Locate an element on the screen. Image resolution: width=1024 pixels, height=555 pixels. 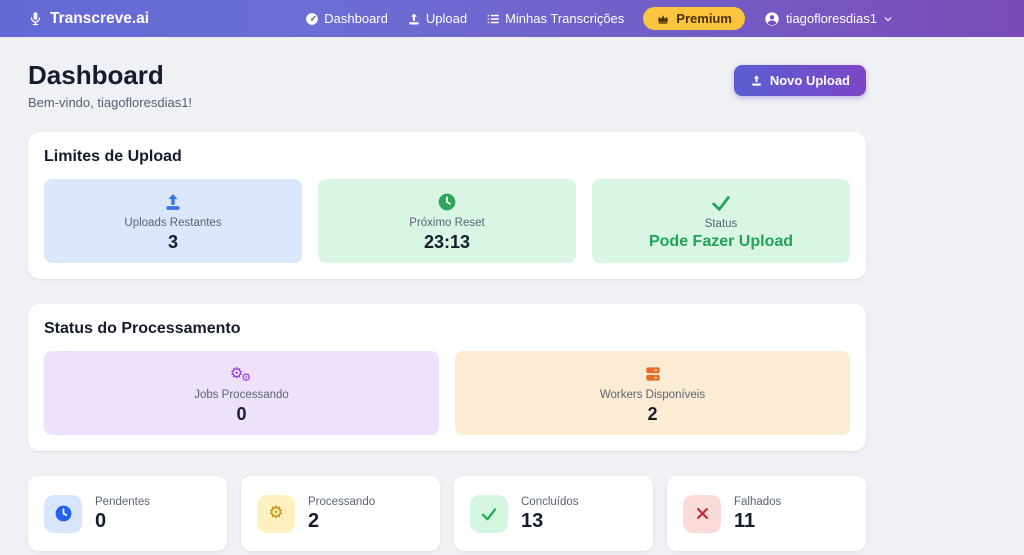
summary-label: Falhados is located at coordinates (758, 501).